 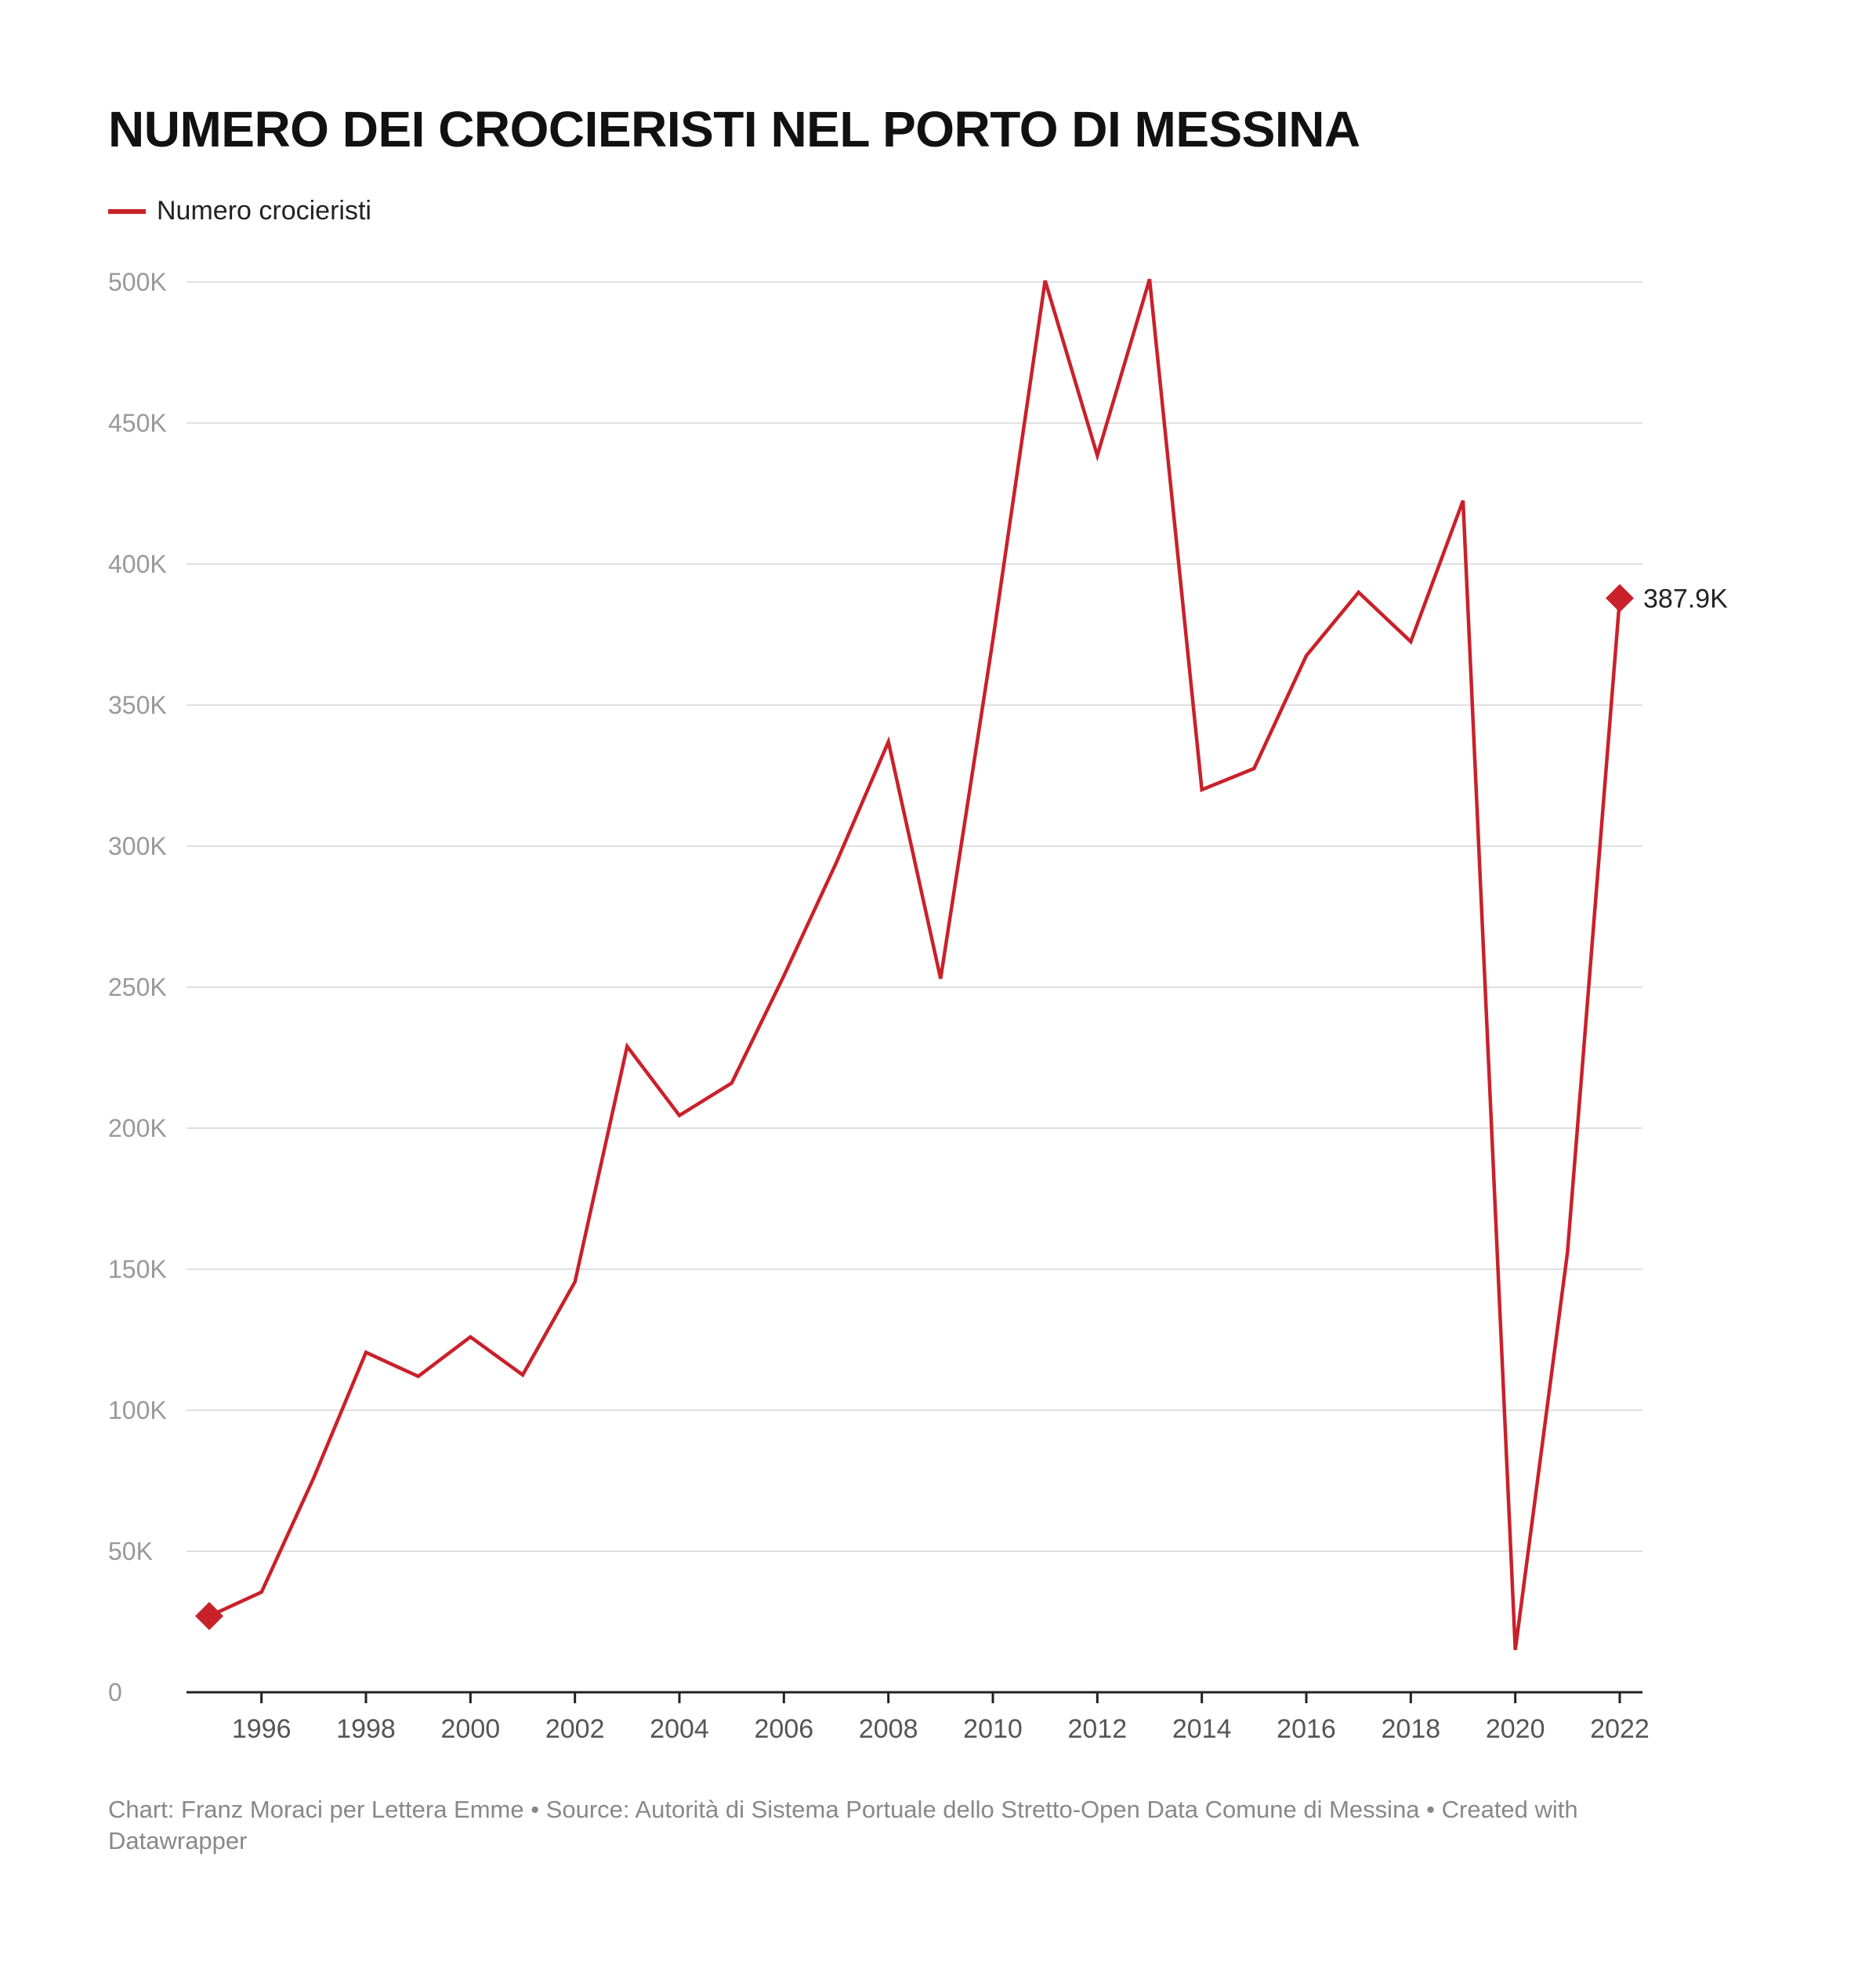 I want to click on x-tick-label: 2012, so click(x=1098, y=1729).